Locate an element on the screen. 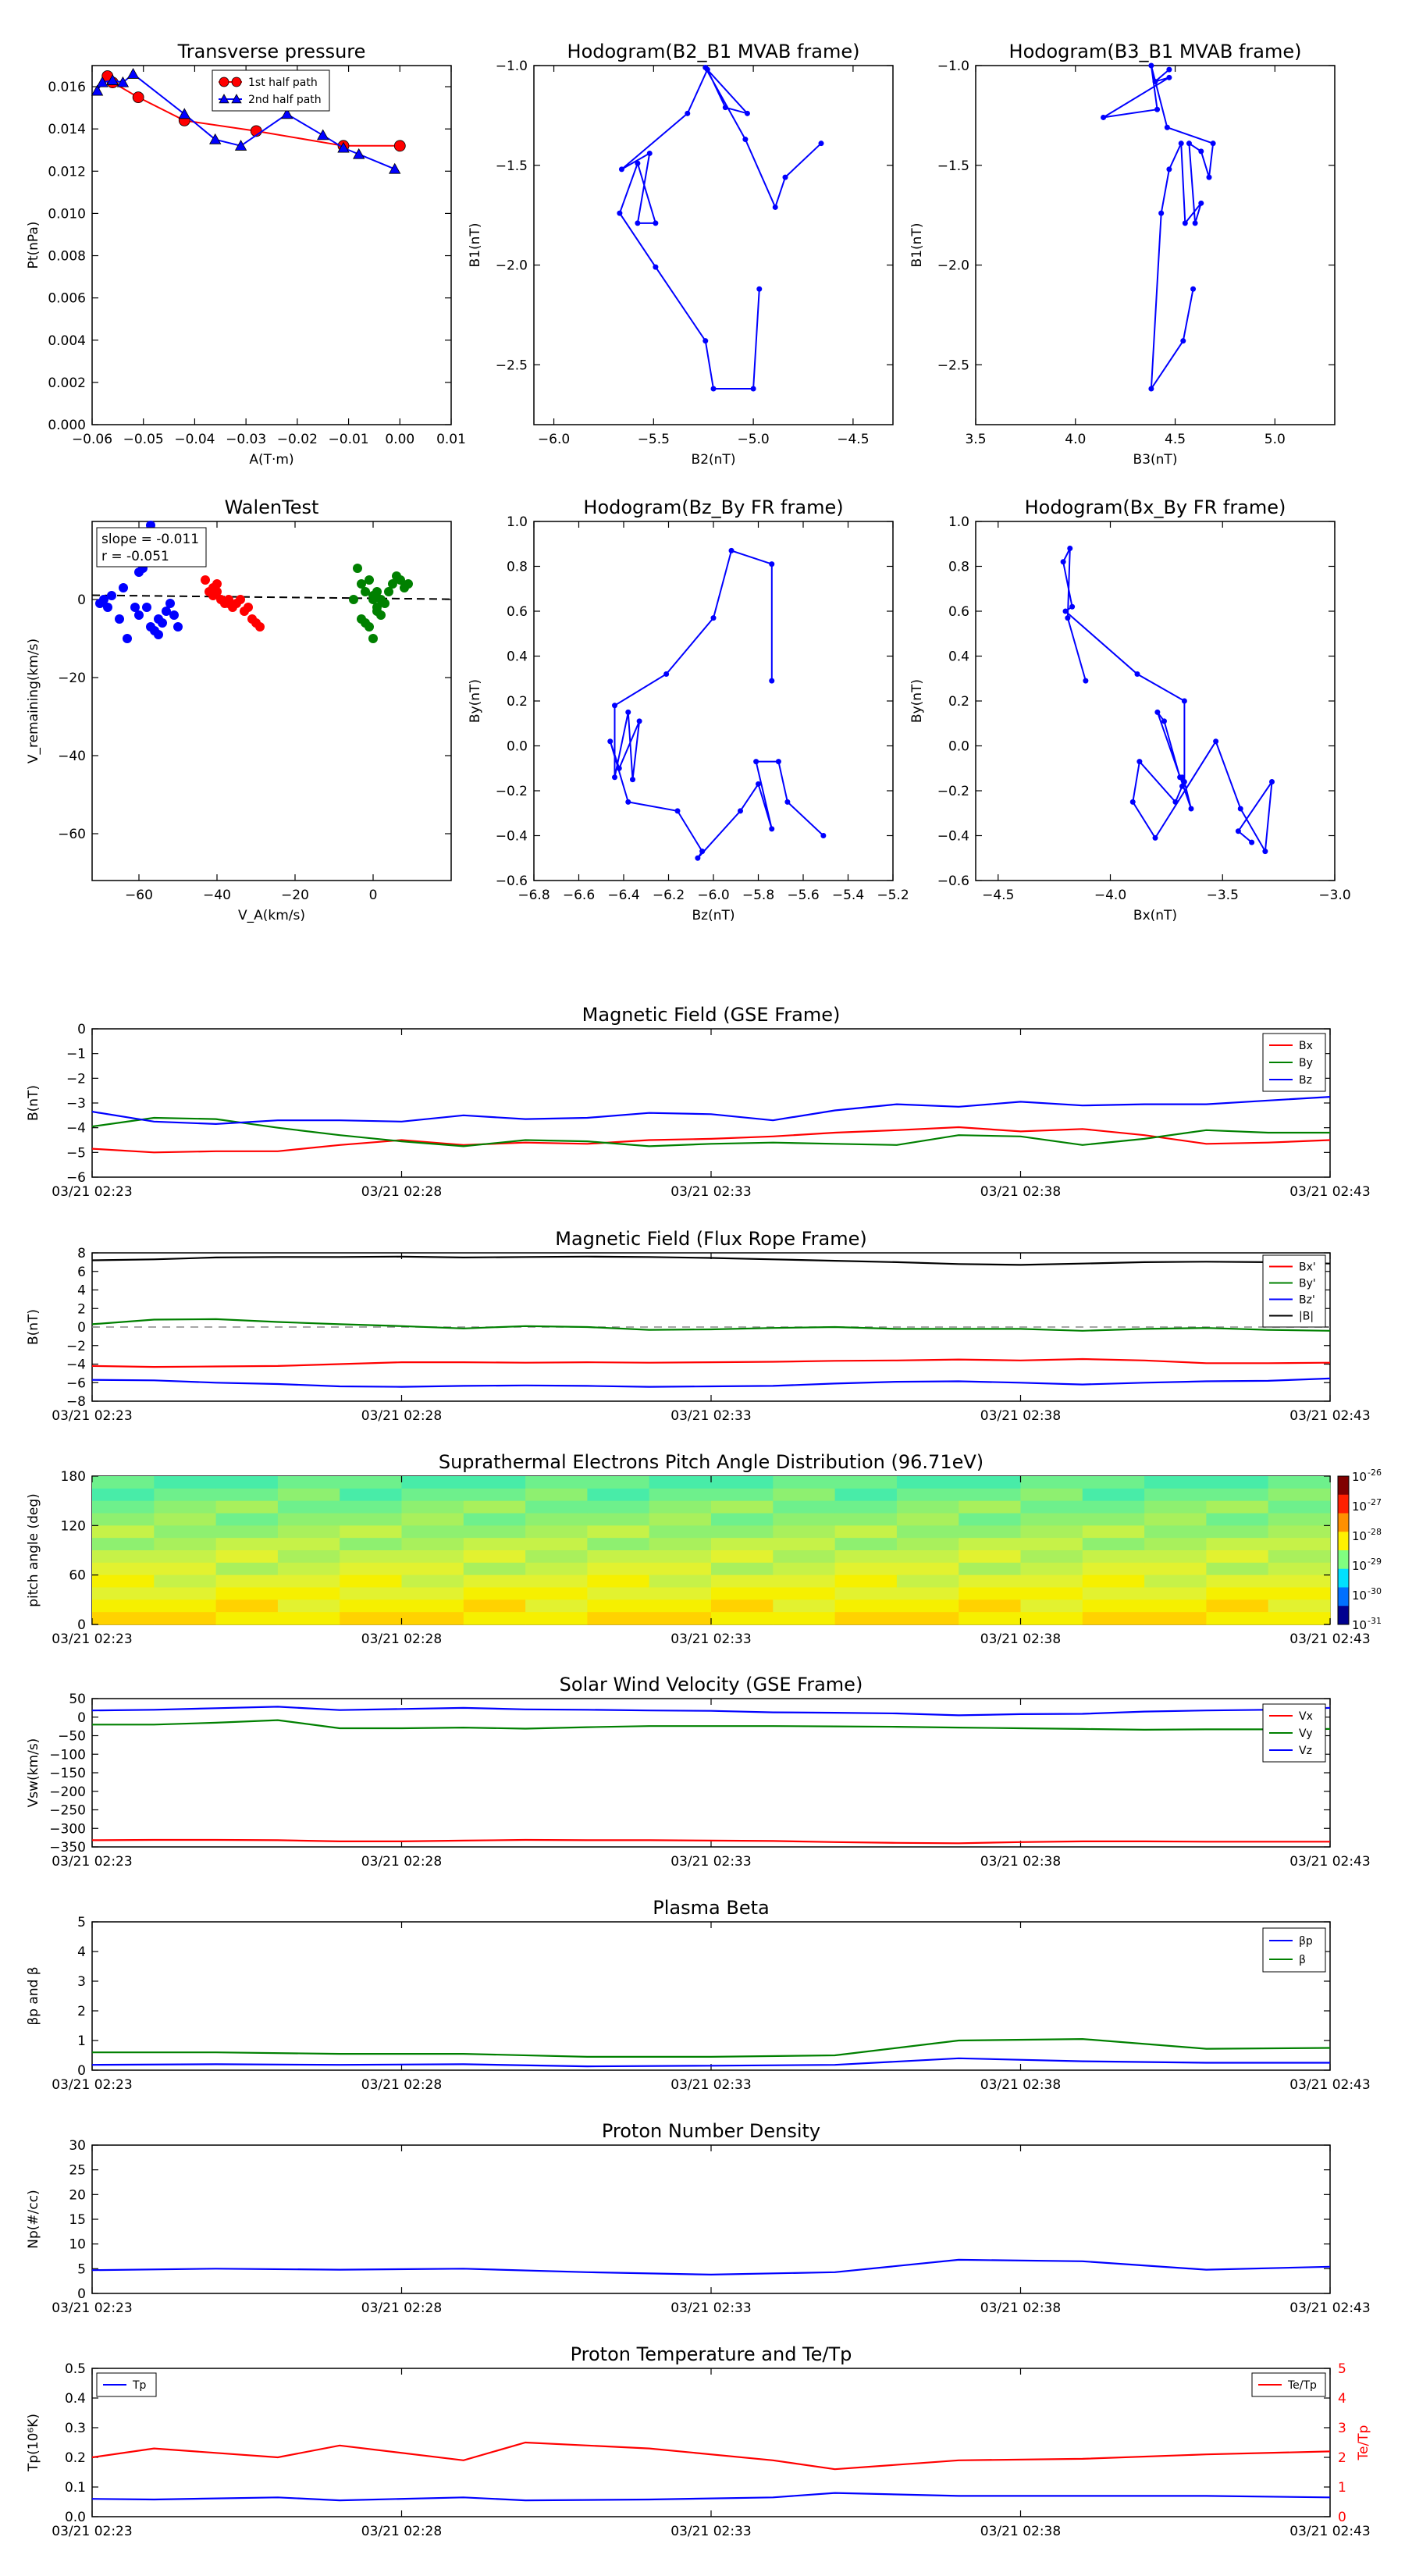 This screenshot has width=1405, height=2576. legend-label: Vz is located at coordinates (1305, 1751).